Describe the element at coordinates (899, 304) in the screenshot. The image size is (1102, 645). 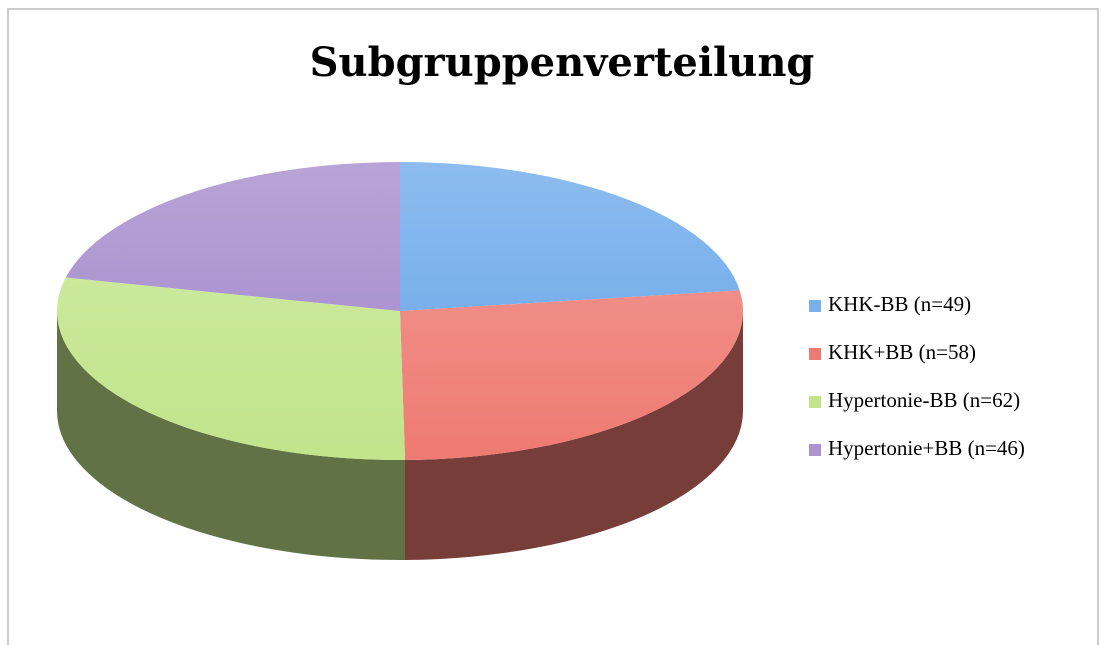
I see `legend-label: KHK-BB (n=49)` at that location.